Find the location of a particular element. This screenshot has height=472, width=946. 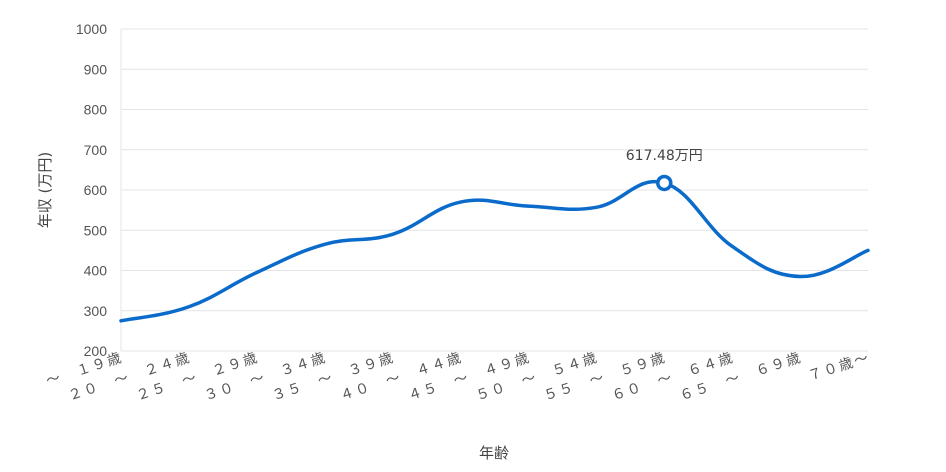

y-axis-title: 年収 (万円) is located at coordinates (45, 190).